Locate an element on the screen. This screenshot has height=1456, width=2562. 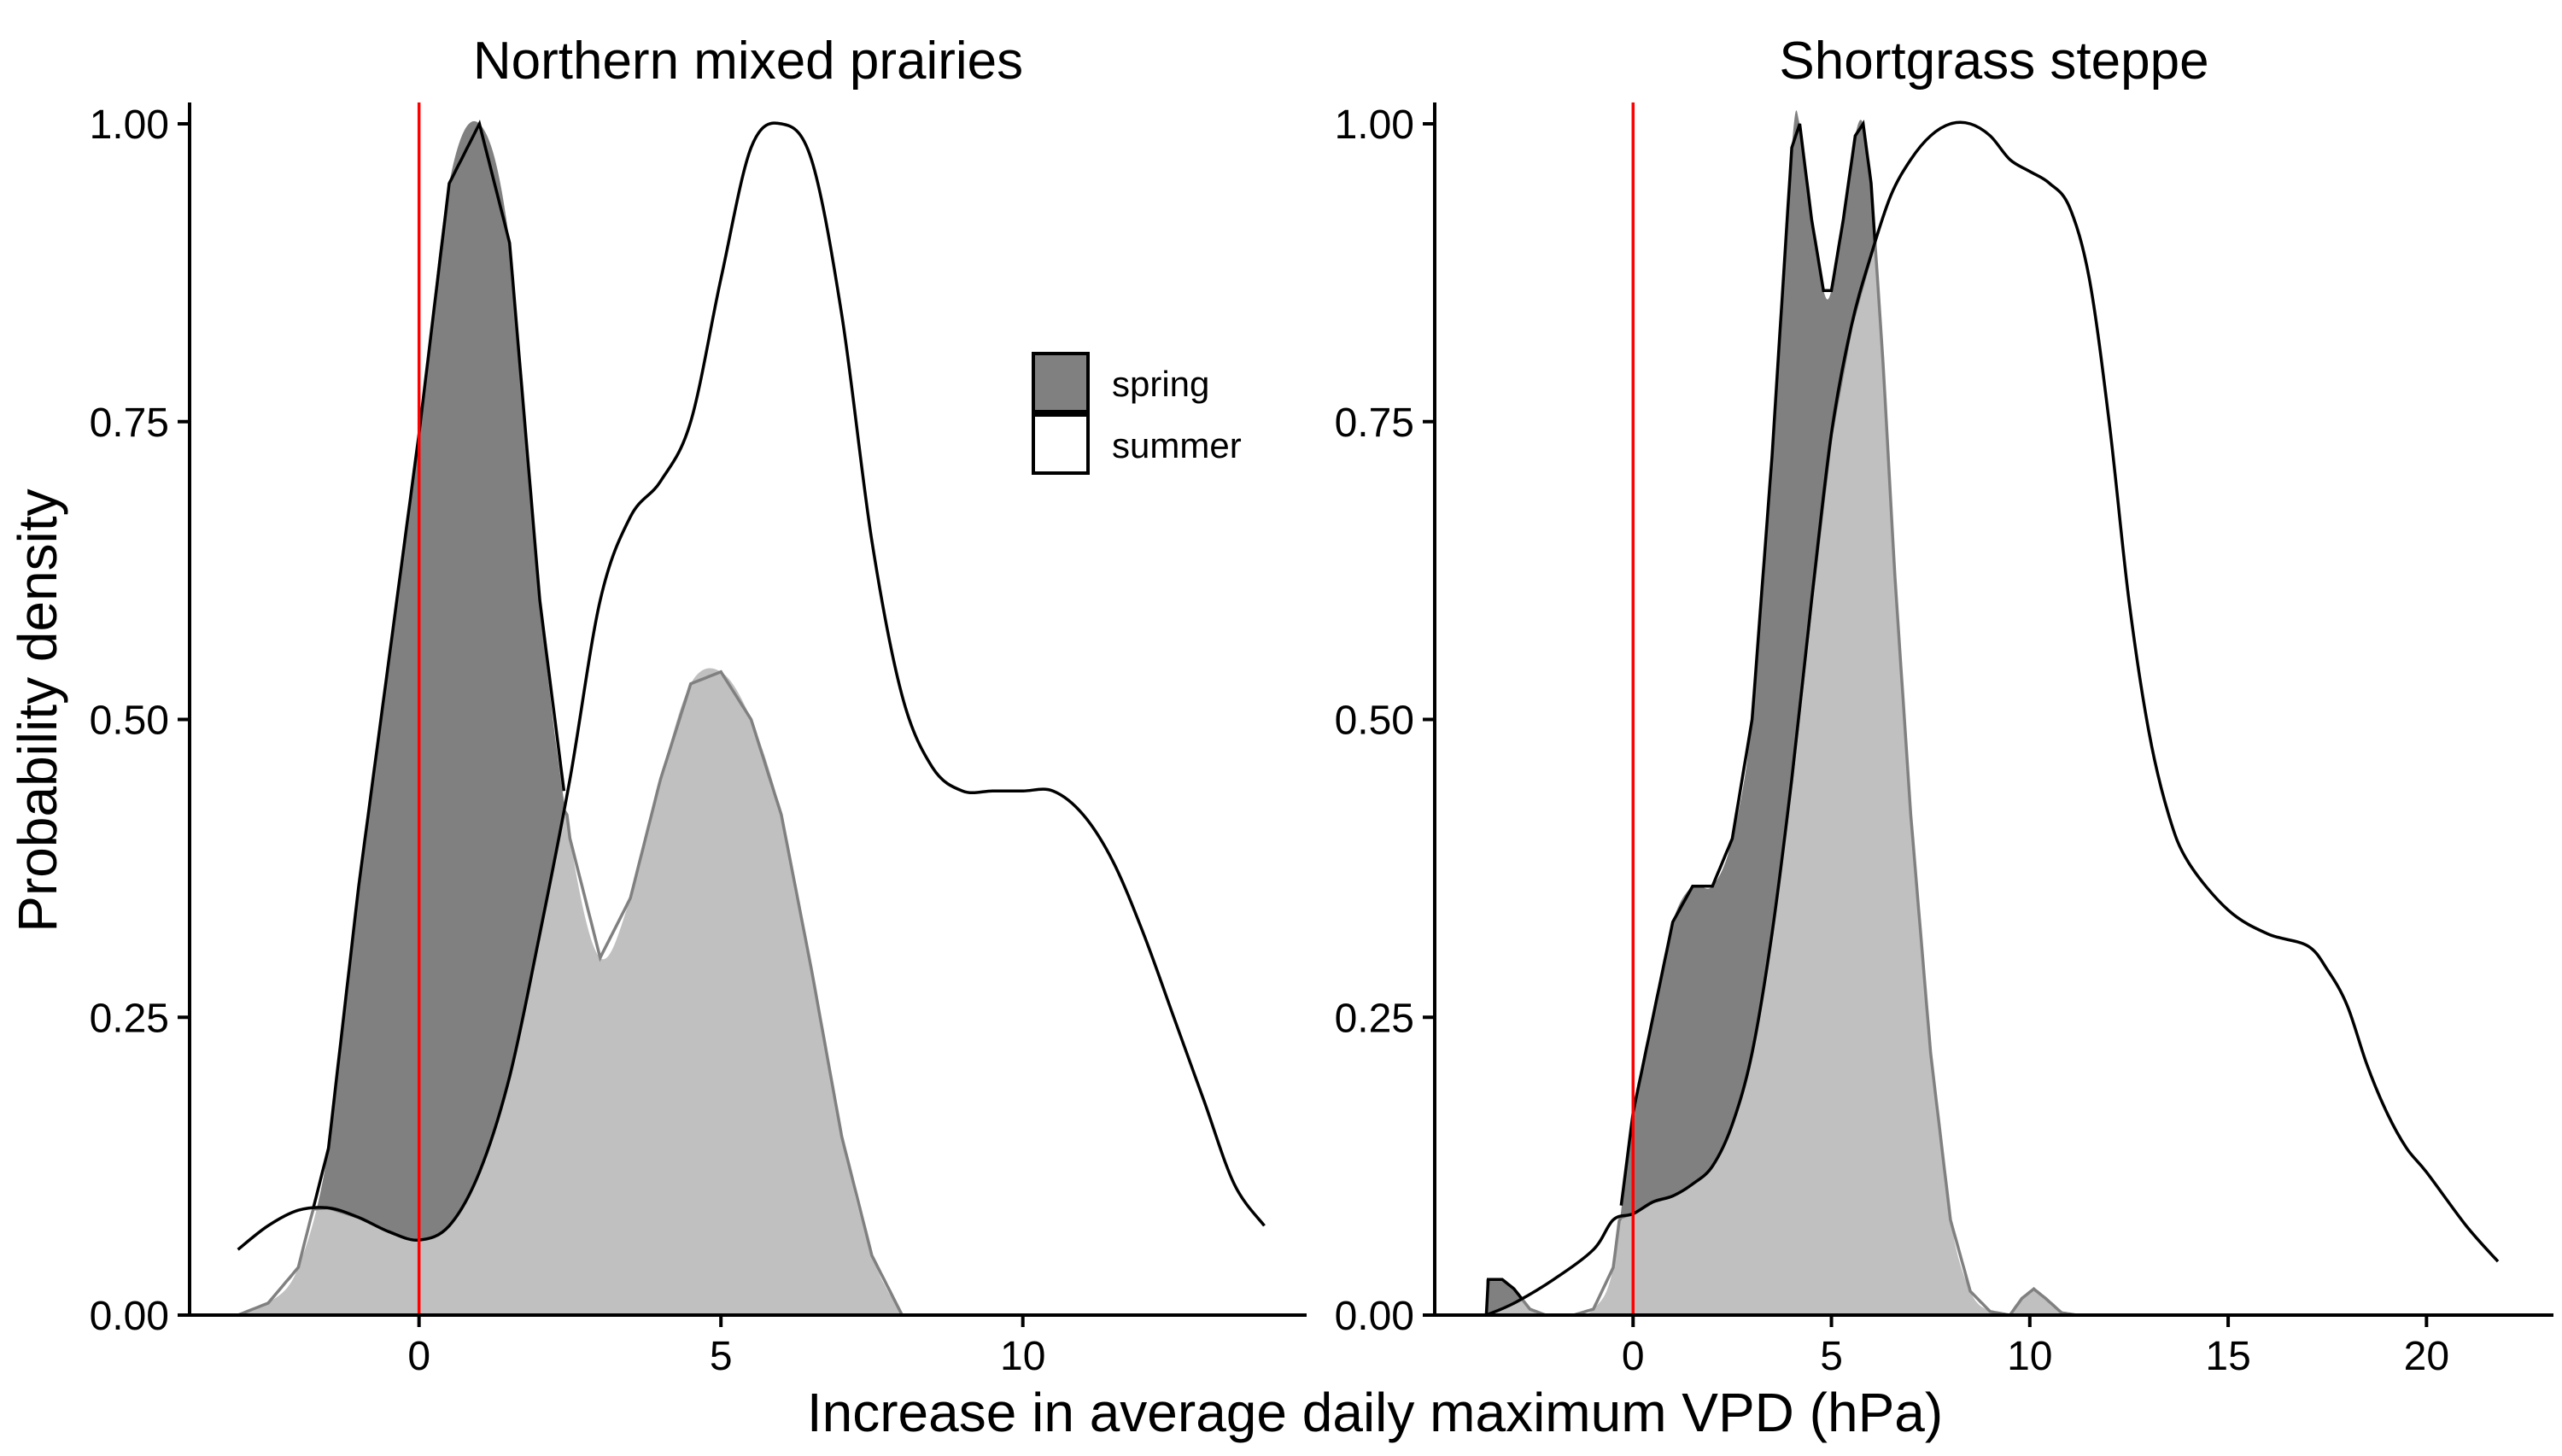
legend-label-summer: summer is located at coordinates (1177, 445).